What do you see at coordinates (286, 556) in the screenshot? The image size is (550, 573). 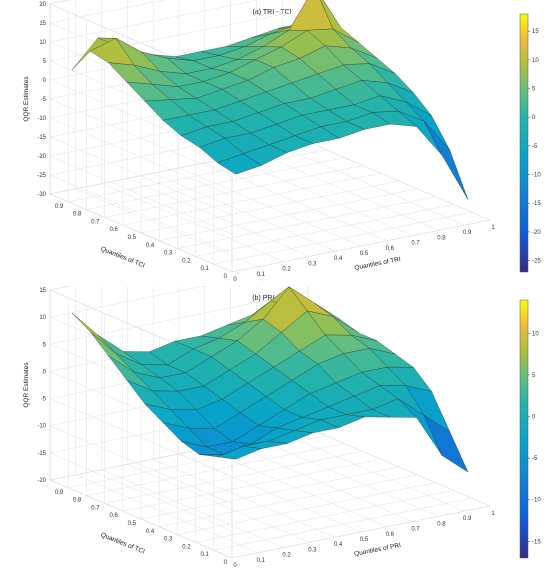 I see `chart1-x-tick: 0.2` at bounding box center [286, 556].